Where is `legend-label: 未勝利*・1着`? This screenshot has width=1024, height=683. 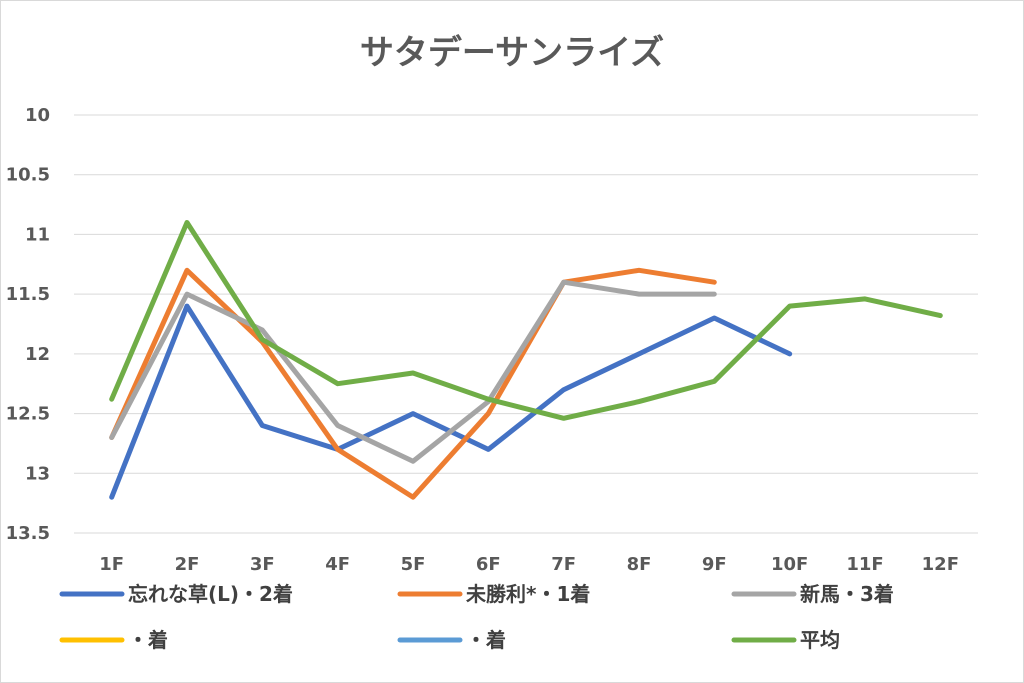 legend-label: 未勝利*・1着 is located at coordinates (528, 594).